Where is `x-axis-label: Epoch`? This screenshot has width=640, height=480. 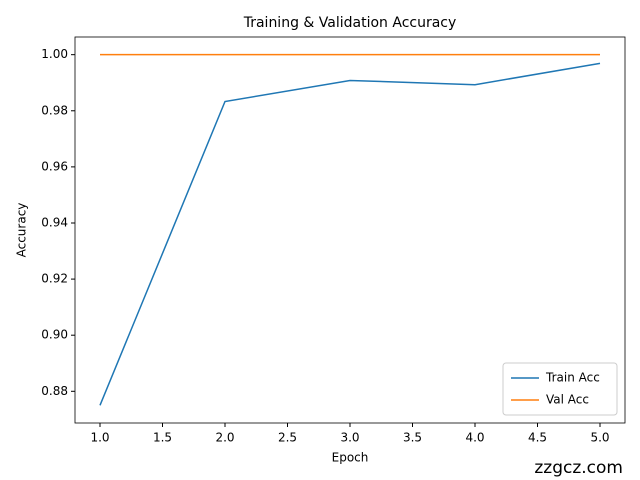 x-axis-label: Epoch is located at coordinates (350, 458).